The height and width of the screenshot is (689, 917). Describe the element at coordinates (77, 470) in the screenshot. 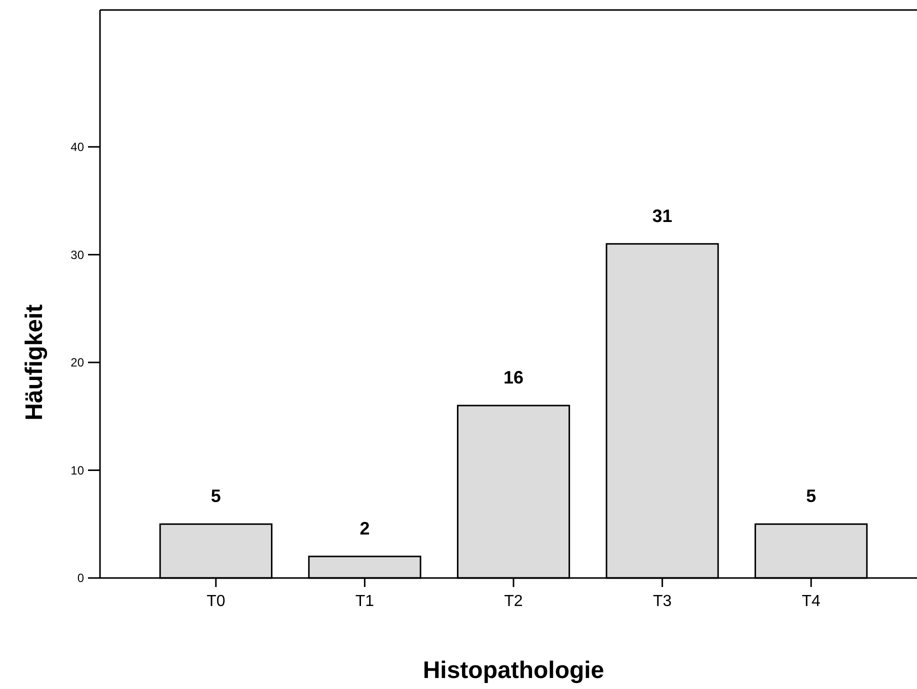

I see `y-tick-label: 10` at that location.